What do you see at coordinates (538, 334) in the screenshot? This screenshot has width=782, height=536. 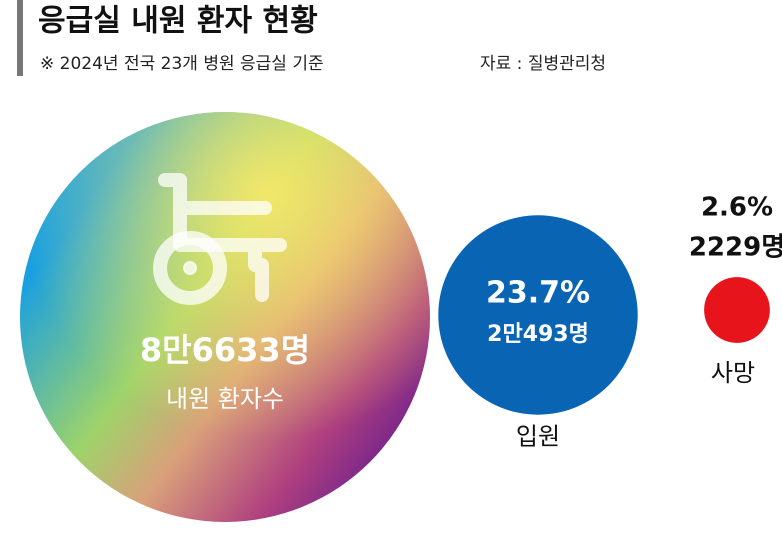 I see `value-label: 2만493명` at bounding box center [538, 334].